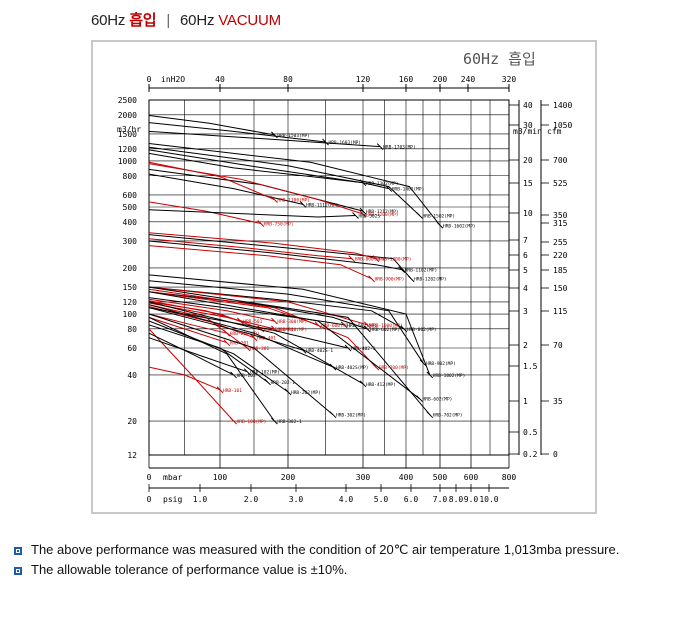 Image resolution: width=690 pixels, height=620 pixels. I want to click on series-label: HRB-1112(MP), so click(322, 205).